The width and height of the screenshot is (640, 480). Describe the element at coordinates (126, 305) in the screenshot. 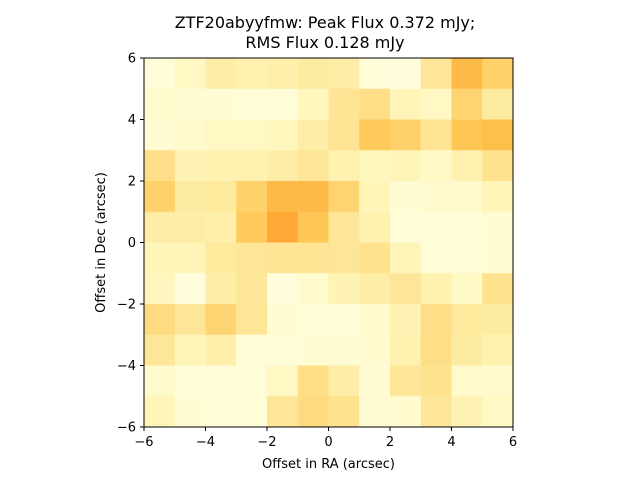

I see `y-tick-label: −2` at that location.